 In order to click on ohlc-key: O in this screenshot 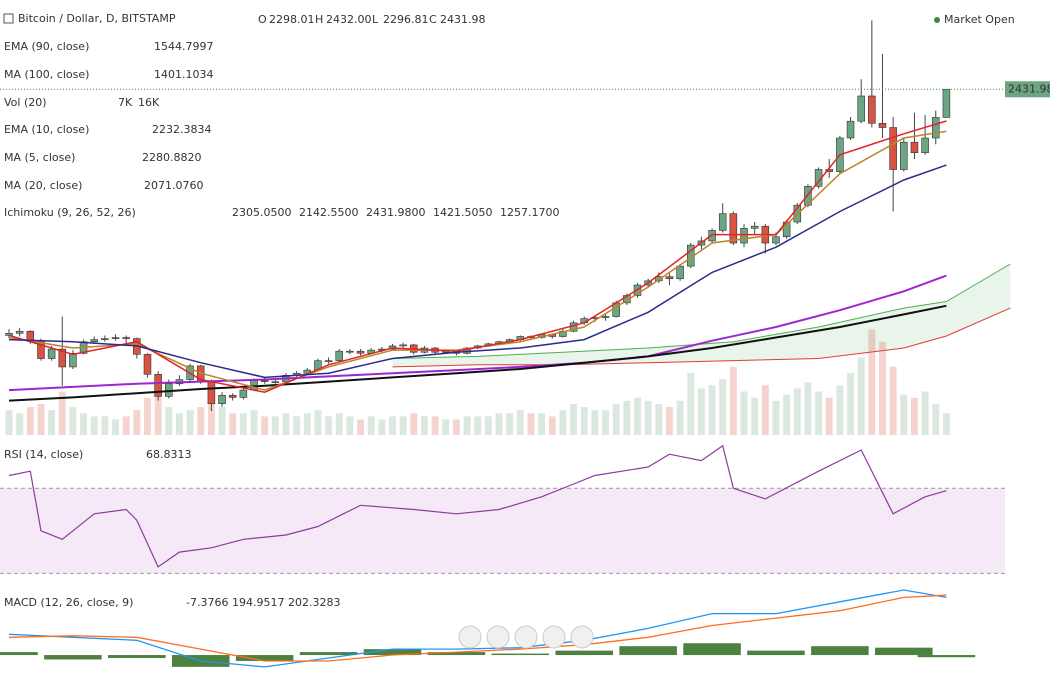, I will do `click(262, 19)`.